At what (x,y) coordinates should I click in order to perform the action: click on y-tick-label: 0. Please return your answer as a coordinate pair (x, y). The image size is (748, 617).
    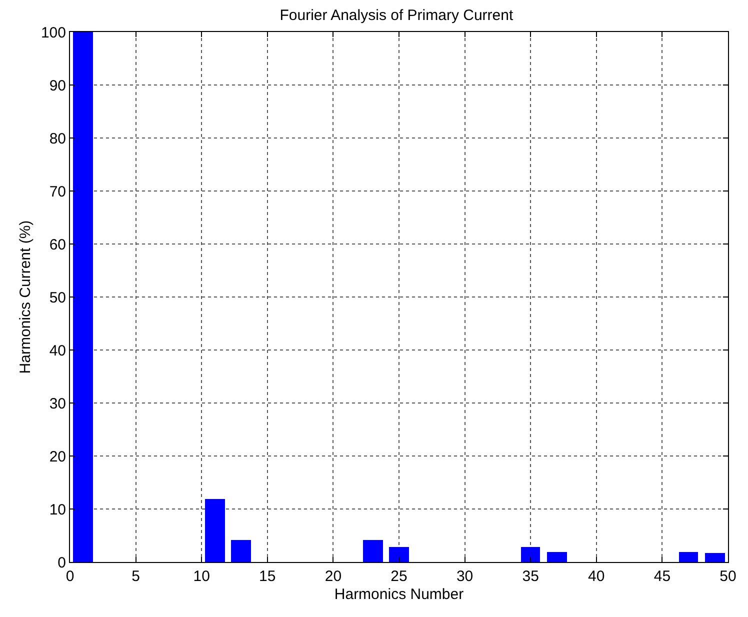
    Looking at the image, I should click on (62, 563).